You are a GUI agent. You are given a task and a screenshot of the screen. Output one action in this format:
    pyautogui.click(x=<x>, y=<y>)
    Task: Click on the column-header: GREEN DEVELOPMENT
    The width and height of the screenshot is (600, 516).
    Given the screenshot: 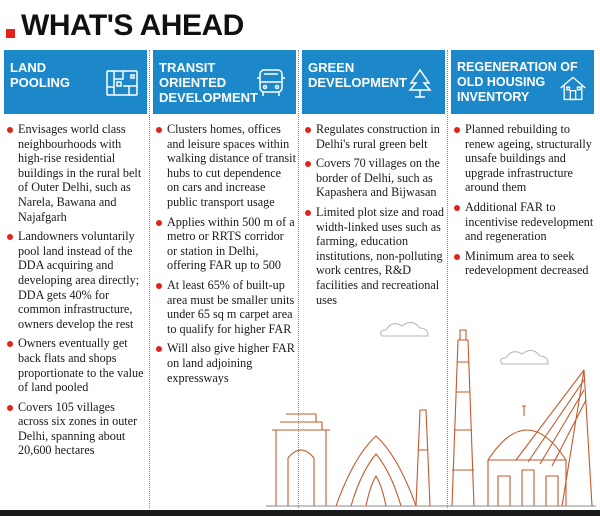 What is the action you would take?
    pyautogui.click(x=373, y=82)
    